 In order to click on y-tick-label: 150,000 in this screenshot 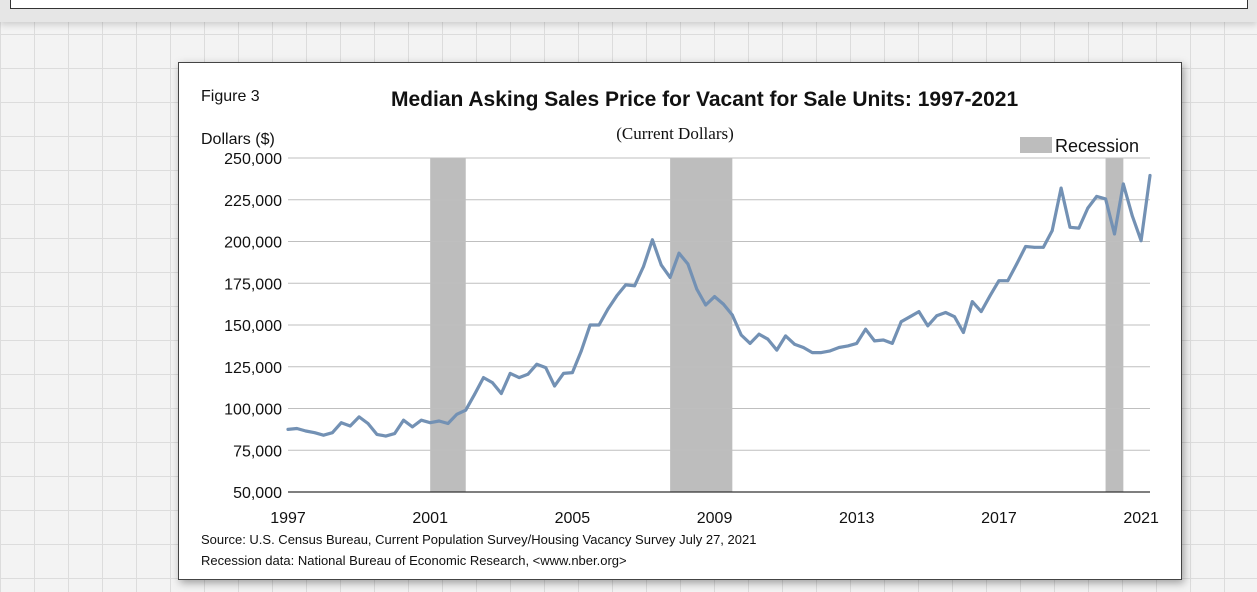, I will do `click(253, 326)`.